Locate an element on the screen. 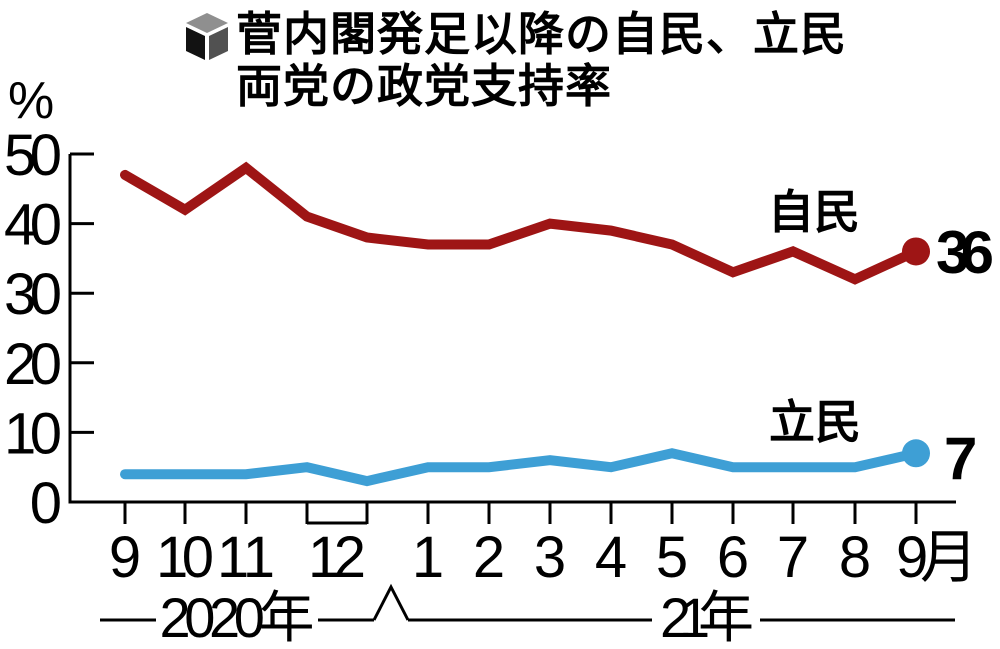  title-line-1: 菅内閣発足以降の自民、立民 is located at coordinates (541, 34).